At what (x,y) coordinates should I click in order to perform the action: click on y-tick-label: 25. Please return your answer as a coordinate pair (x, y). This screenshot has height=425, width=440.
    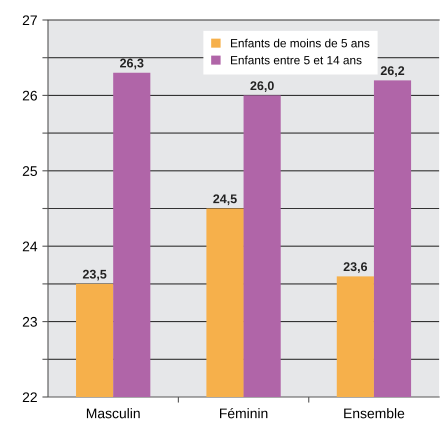
    Looking at the image, I should click on (30, 171).